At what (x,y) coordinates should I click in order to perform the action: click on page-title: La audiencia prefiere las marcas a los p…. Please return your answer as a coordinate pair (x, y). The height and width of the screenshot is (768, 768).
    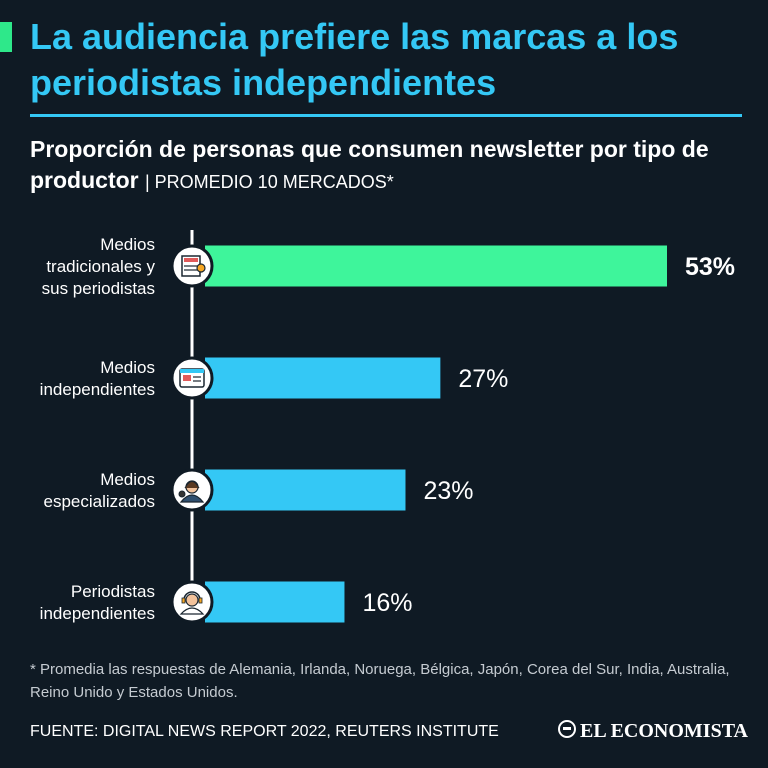
    Looking at the image, I should click on (354, 59).